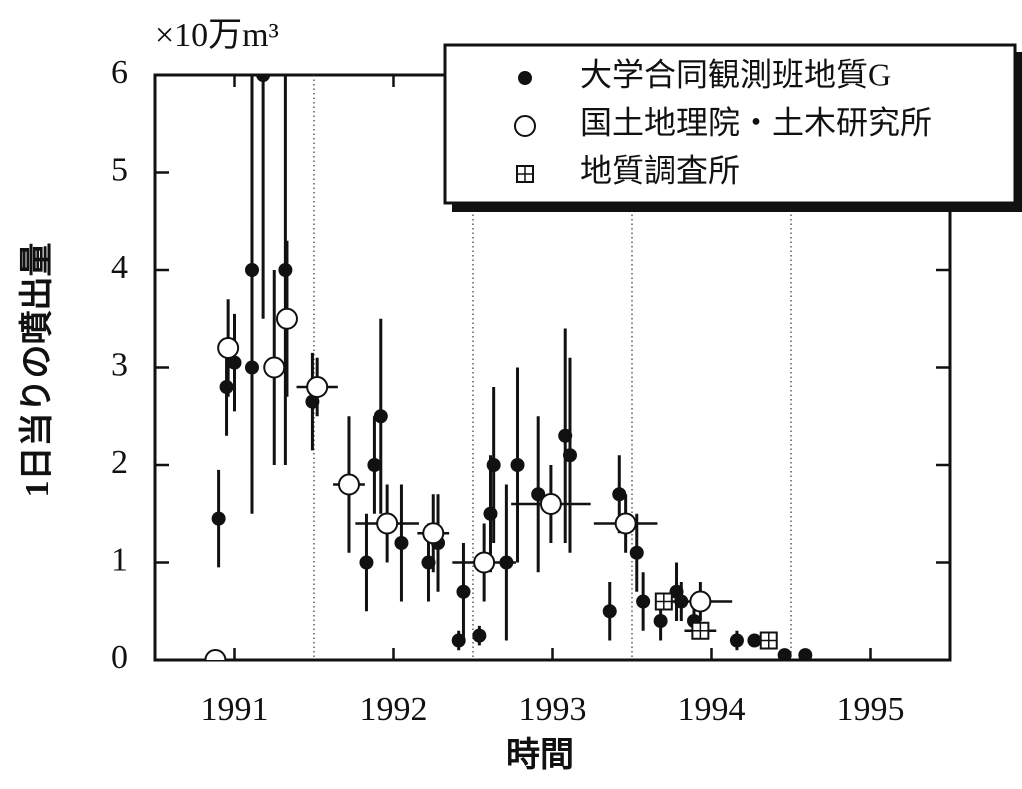  I want to click on y-tick-label: 4, so click(119, 267).